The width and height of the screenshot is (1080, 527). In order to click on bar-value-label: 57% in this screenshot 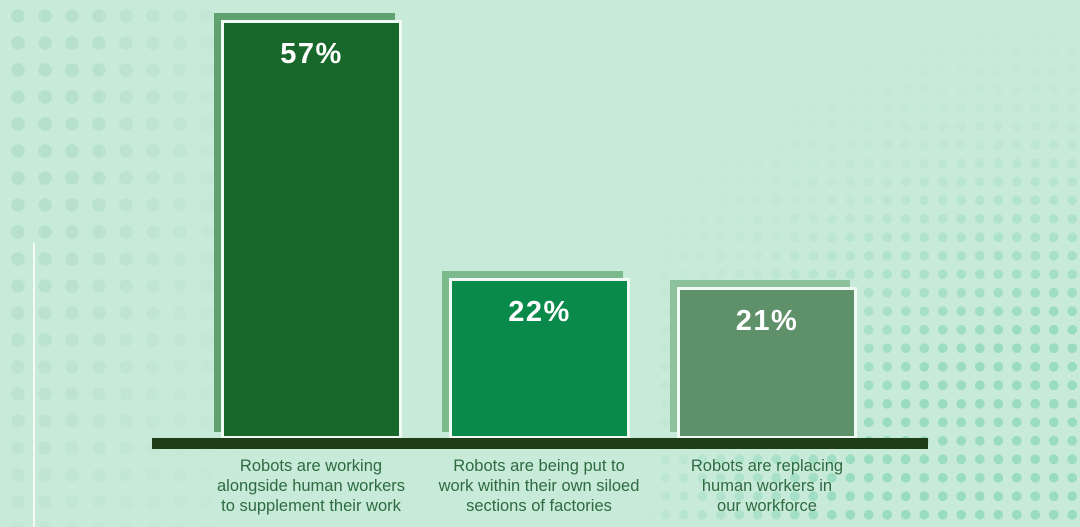, I will do `click(311, 54)`.